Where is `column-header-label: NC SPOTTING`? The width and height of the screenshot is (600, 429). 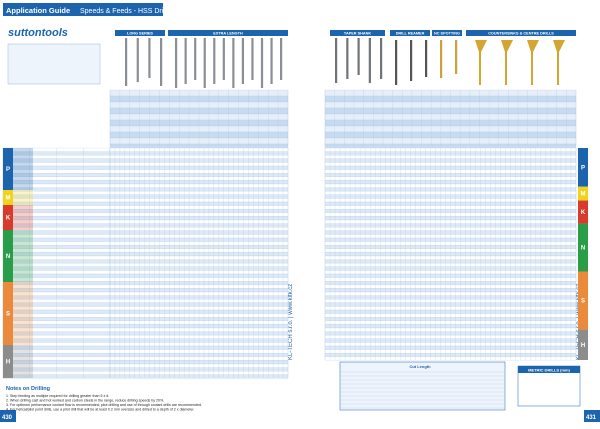 column-header-label: NC SPOTTING is located at coordinates (447, 34).